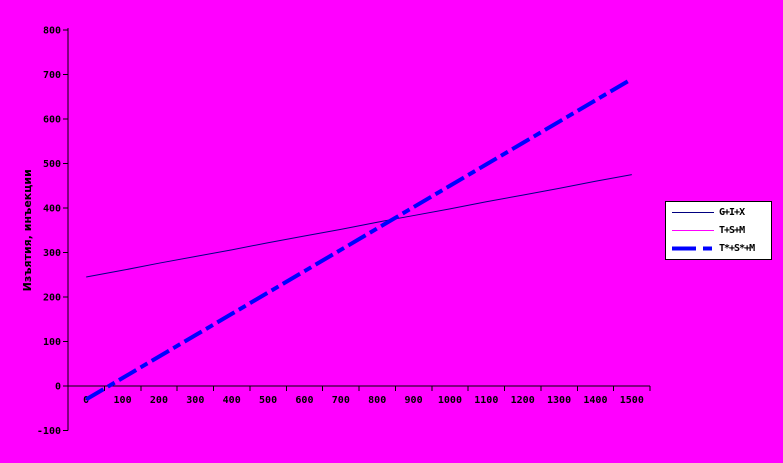  I want to click on y-tick-label: 400, so click(52, 209).